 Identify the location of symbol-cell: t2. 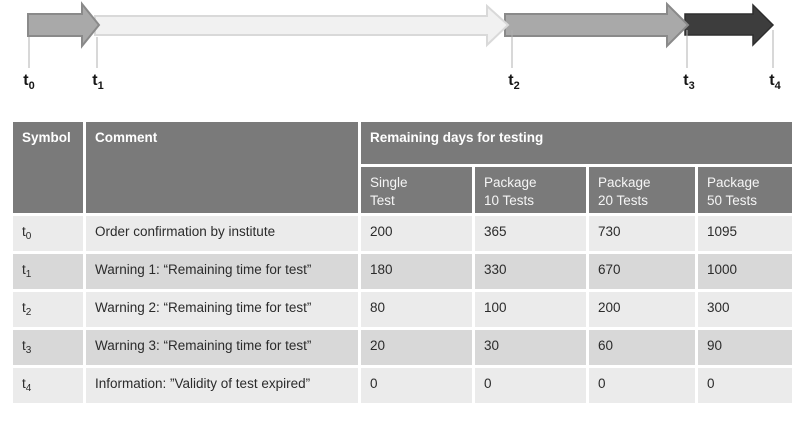
(48, 310).